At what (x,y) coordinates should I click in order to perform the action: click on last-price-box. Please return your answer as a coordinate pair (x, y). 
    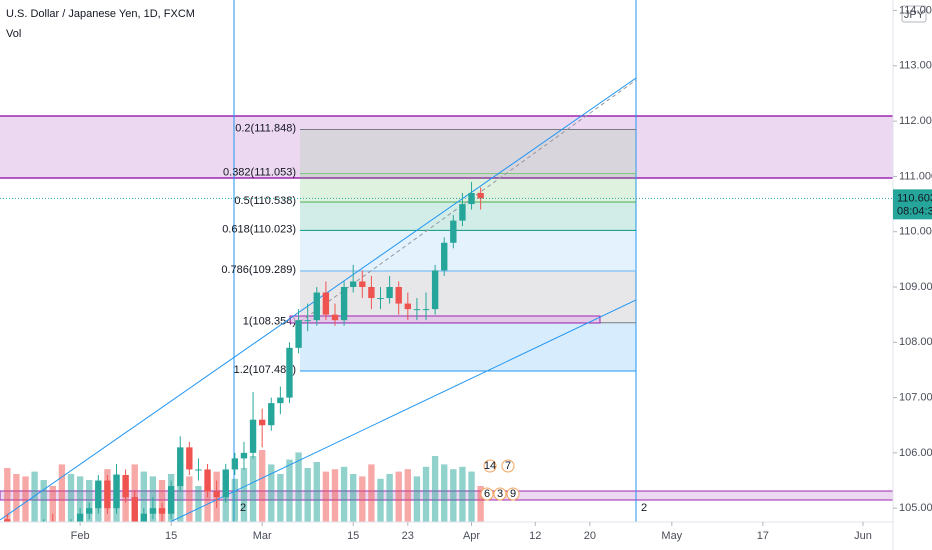
    Looking at the image, I should click on (912, 204).